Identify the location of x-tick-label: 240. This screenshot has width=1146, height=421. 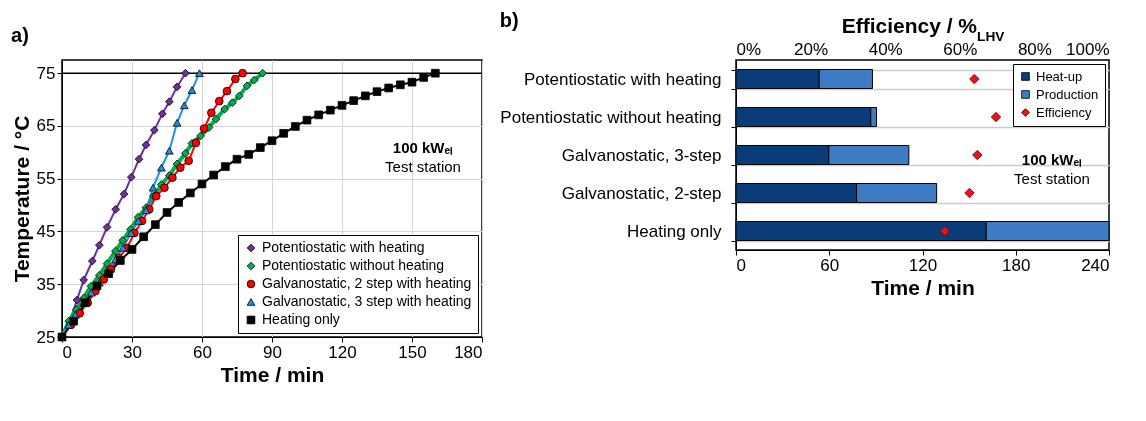
(1095, 265).